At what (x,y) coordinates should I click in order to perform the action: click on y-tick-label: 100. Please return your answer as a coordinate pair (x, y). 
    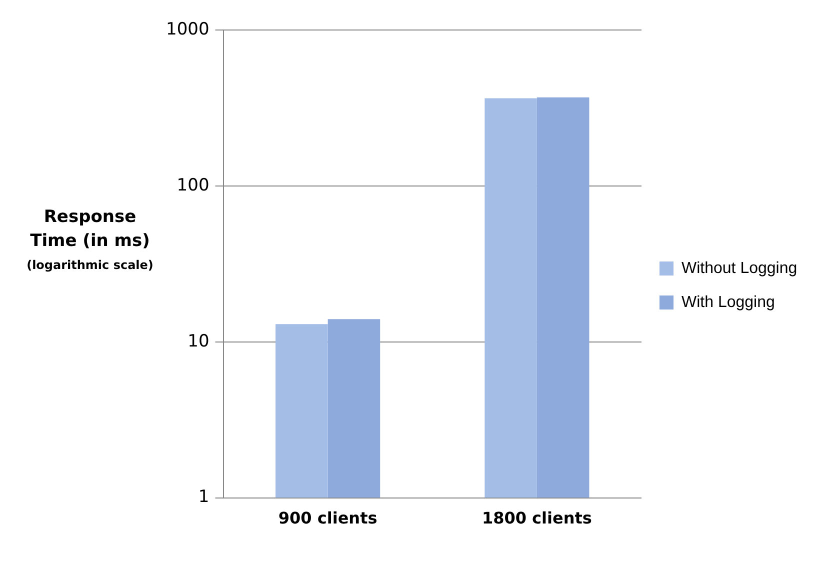
    Looking at the image, I should click on (193, 185).